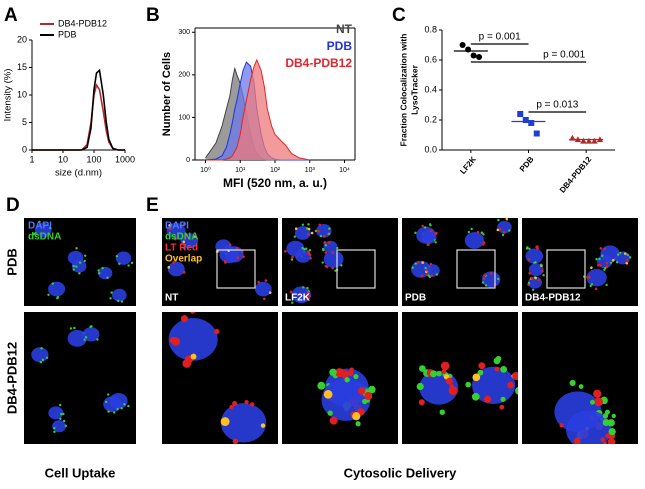 The height and width of the screenshot is (489, 645). What do you see at coordinates (13, 205) in the screenshot?
I see `panel-letter: D` at bounding box center [13, 205].